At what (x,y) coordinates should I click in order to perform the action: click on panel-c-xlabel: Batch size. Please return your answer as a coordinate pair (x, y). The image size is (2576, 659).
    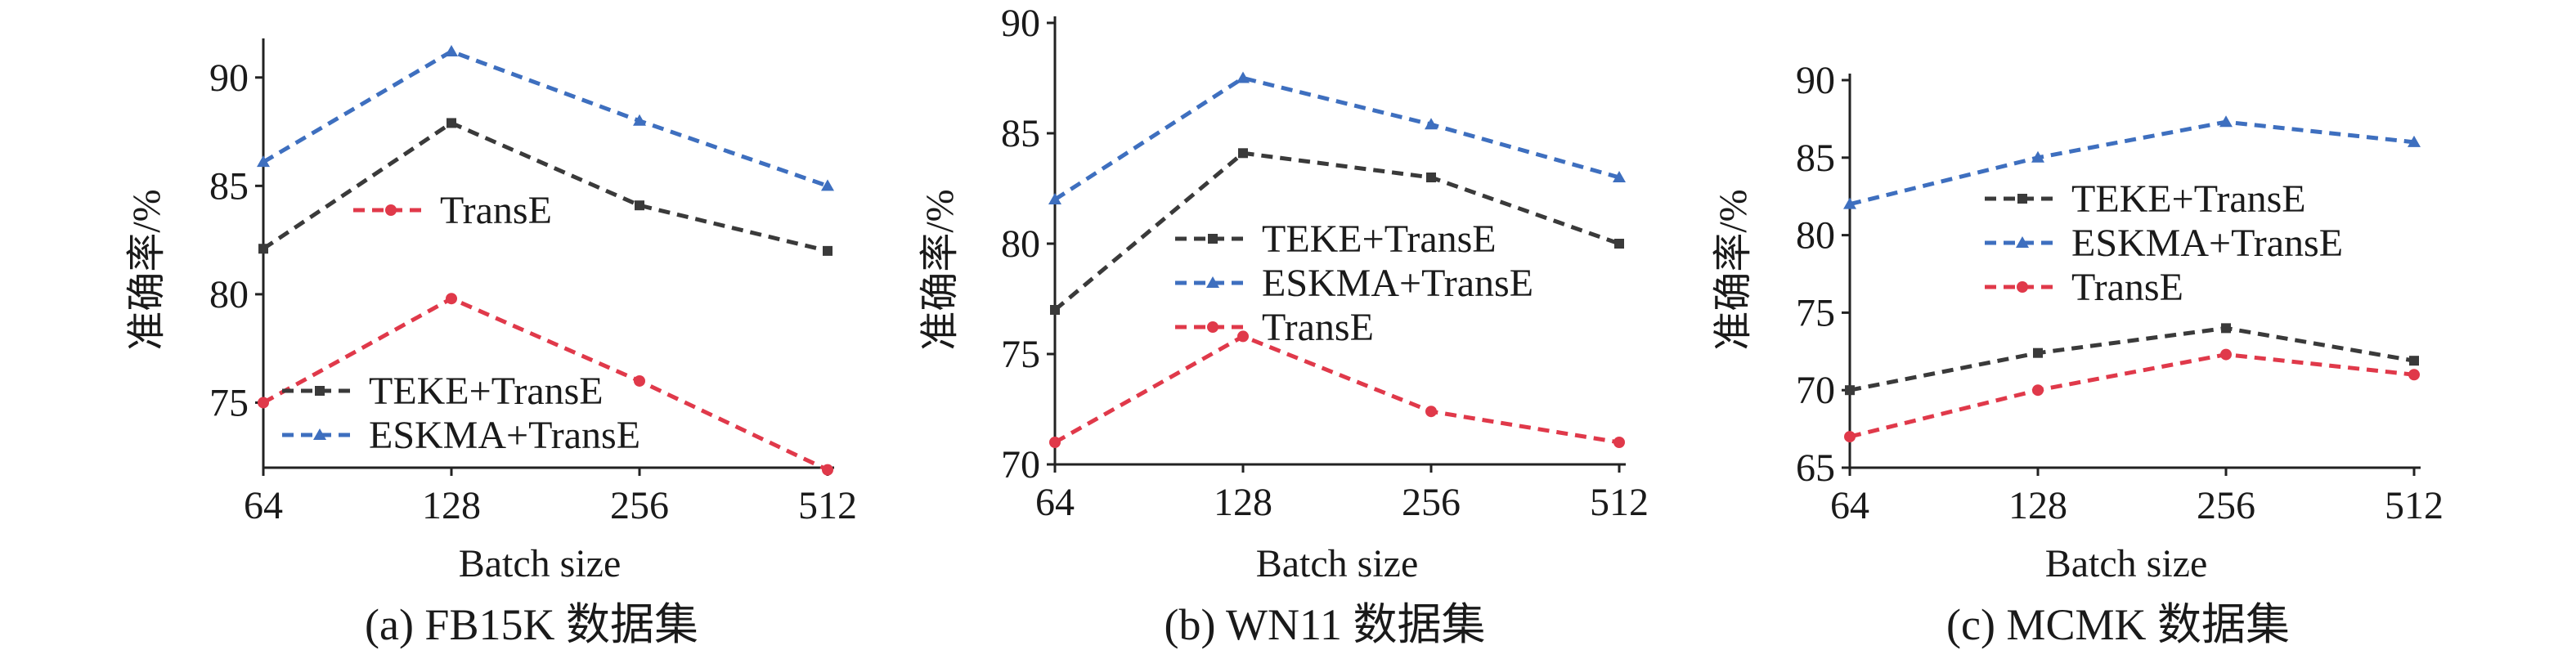
    Looking at the image, I should click on (2126, 563).